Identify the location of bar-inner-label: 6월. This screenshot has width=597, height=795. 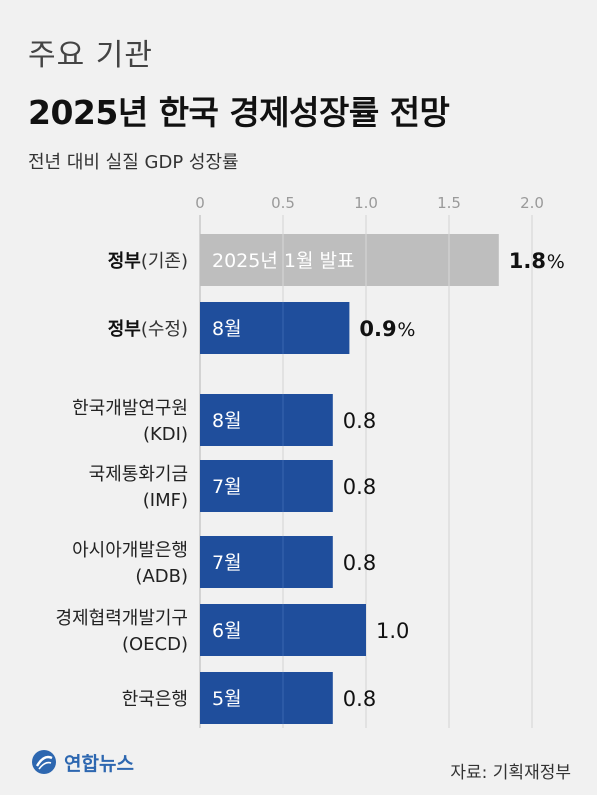
(227, 631).